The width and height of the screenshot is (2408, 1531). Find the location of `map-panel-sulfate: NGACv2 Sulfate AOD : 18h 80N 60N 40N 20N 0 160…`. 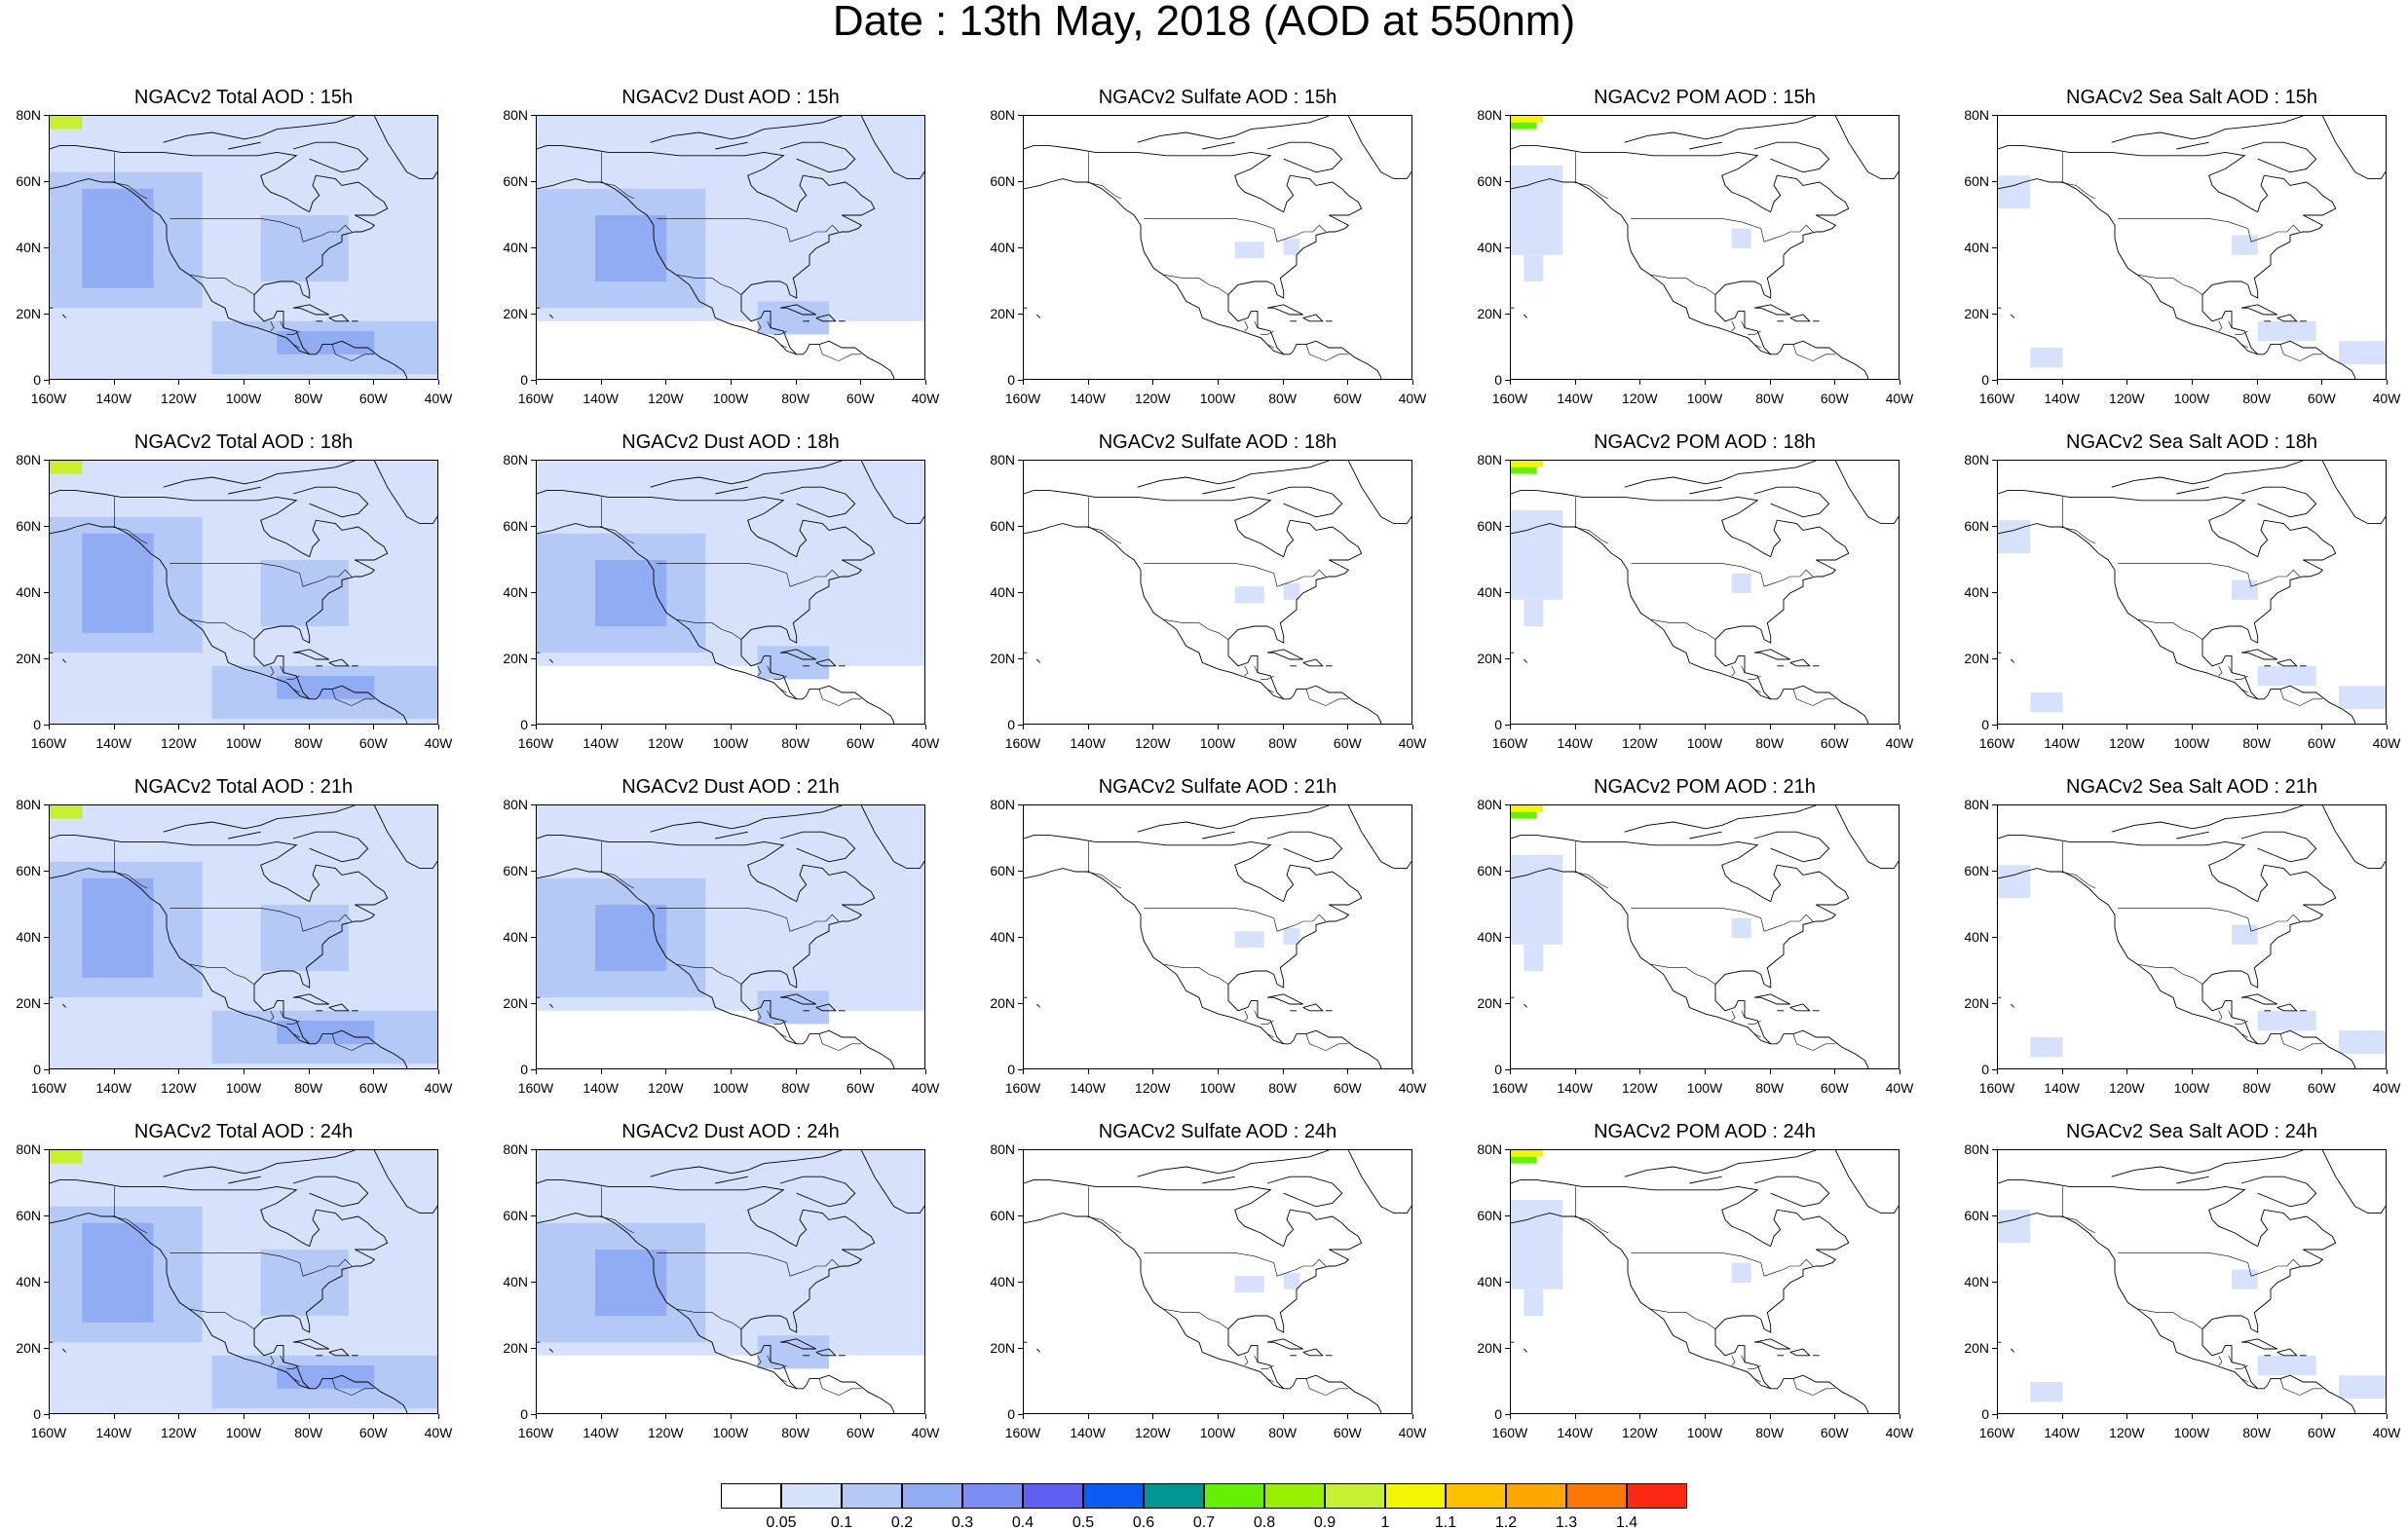

map-panel-sulfate: NGACv2 Sulfate AOD : 18h 80N 60N 40N 20N 0 160… is located at coordinates (1200, 591).